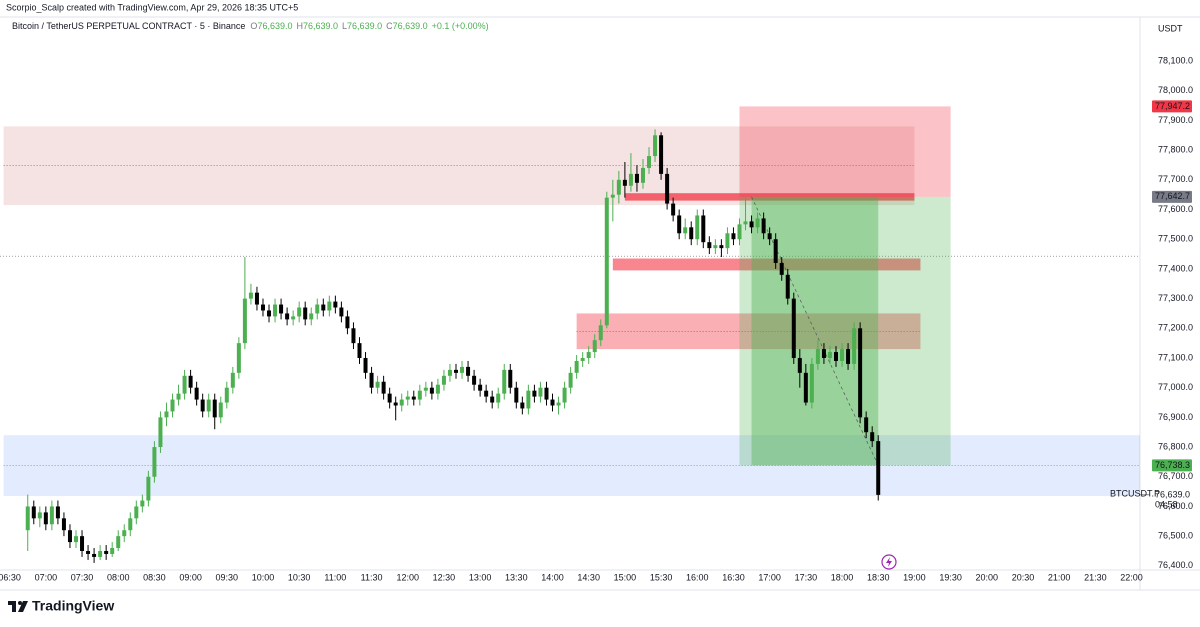  What do you see at coordinates (1175, 60) in the screenshot?
I see `y-tick-label: 78,100.0` at bounding box center [1175, 60].